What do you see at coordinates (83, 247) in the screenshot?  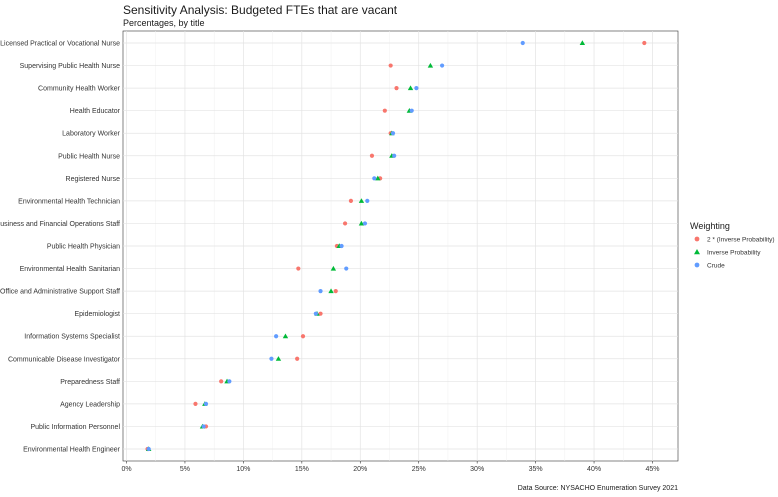 I see `category-label: Public Health Physician` at bounding box center [83, 247].